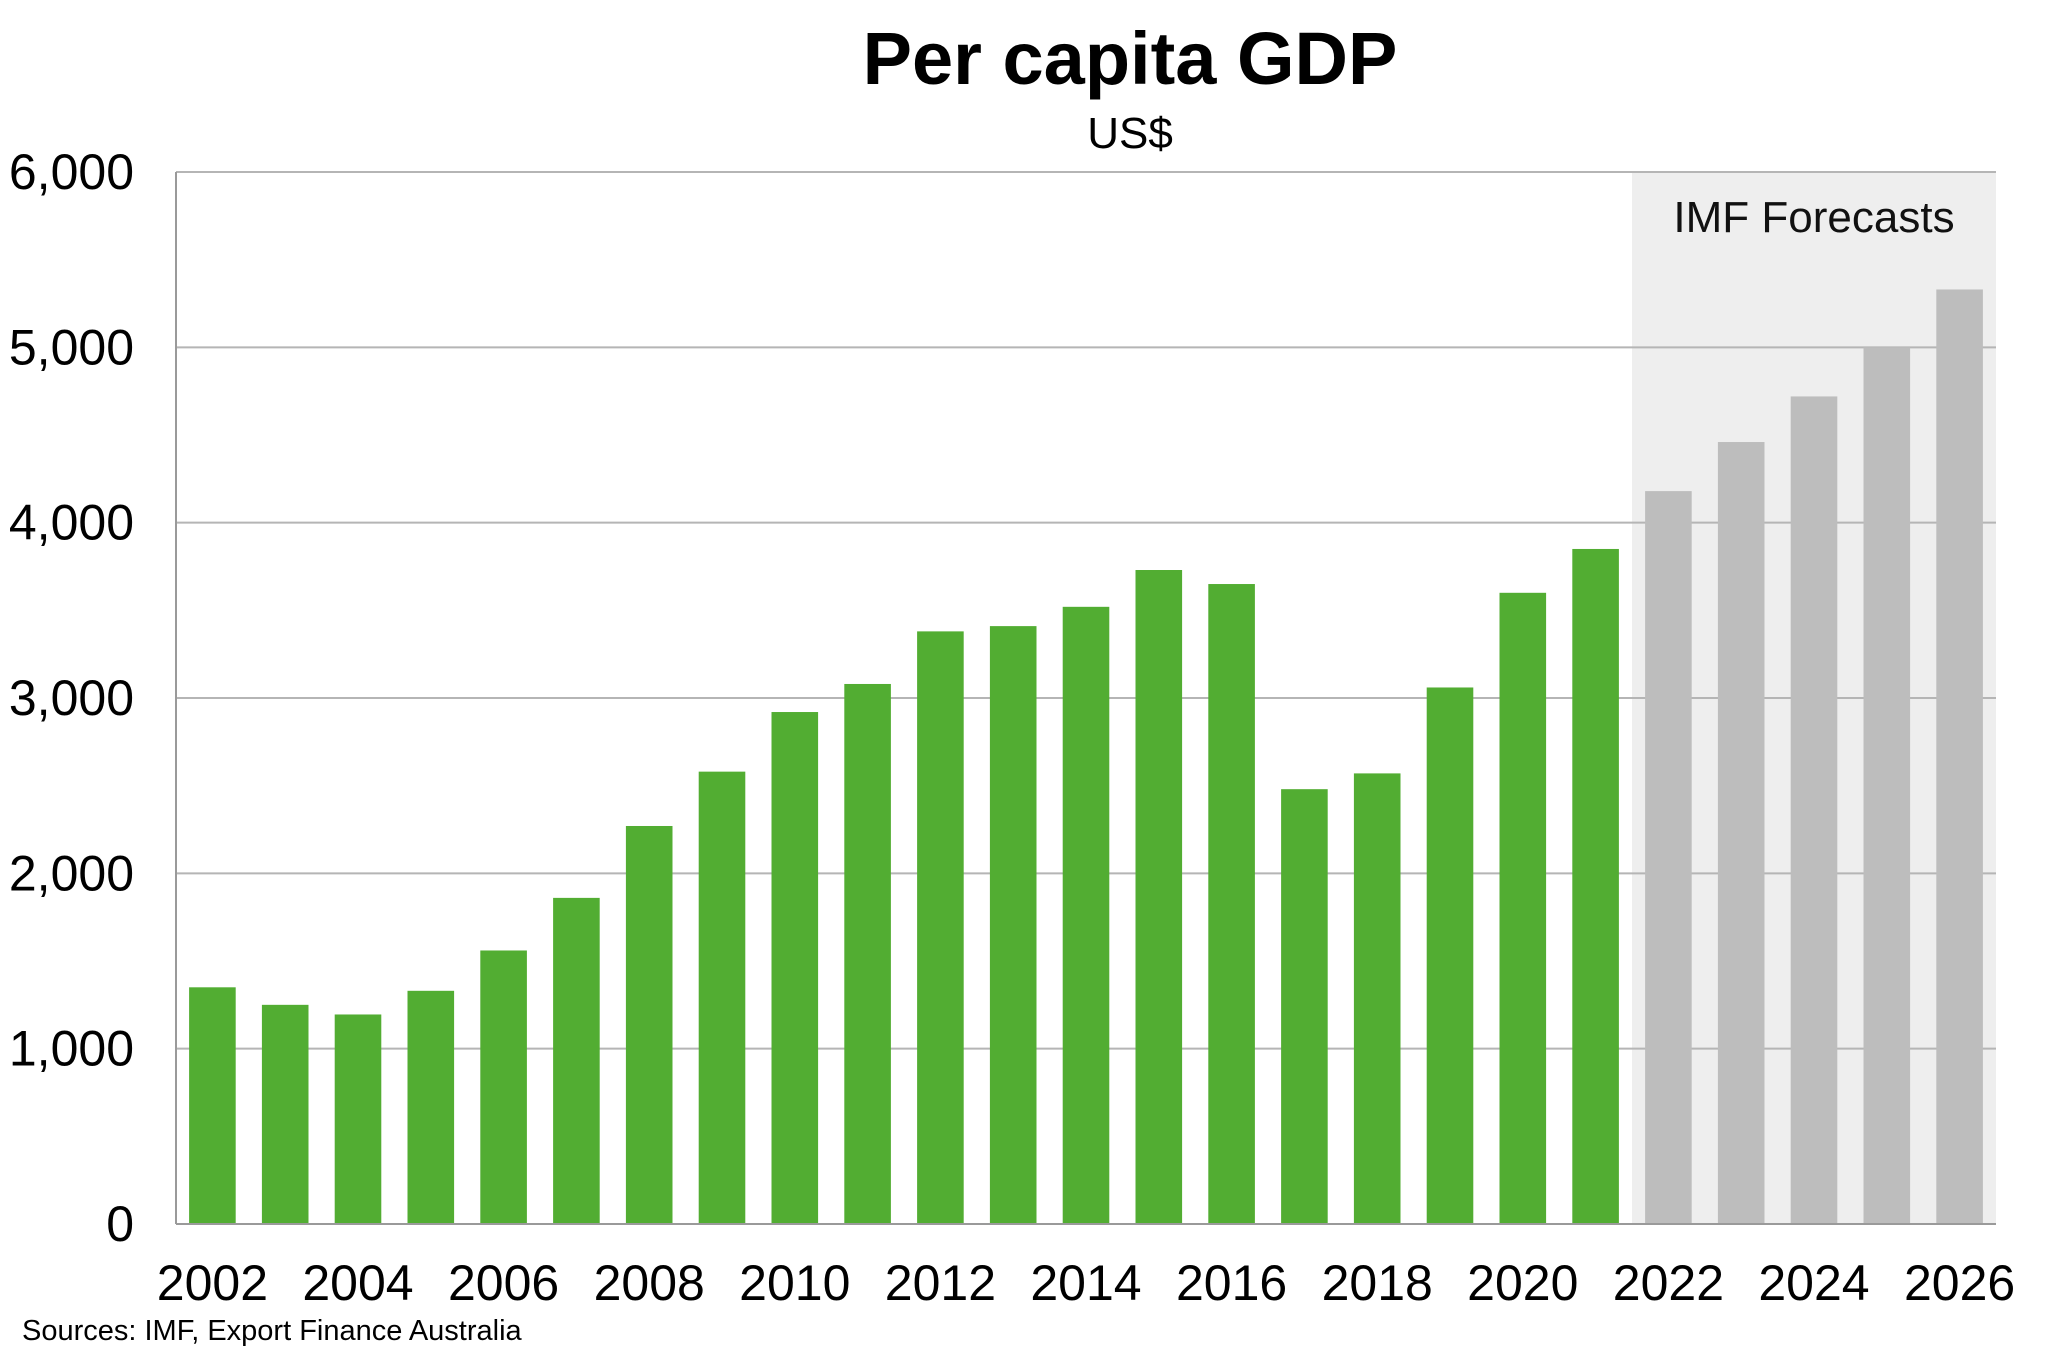  Describe the element at coordinates (940, 927) in the screenshot. I see `bar-2012` at that location.